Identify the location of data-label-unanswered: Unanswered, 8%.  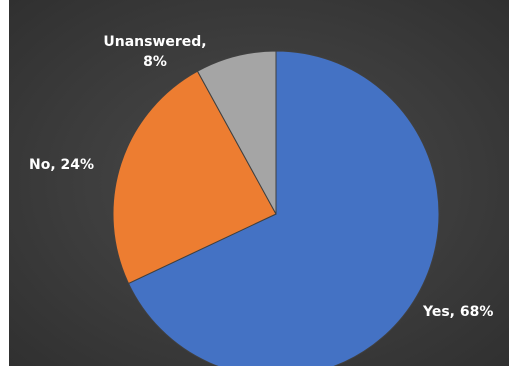
(155, 52).